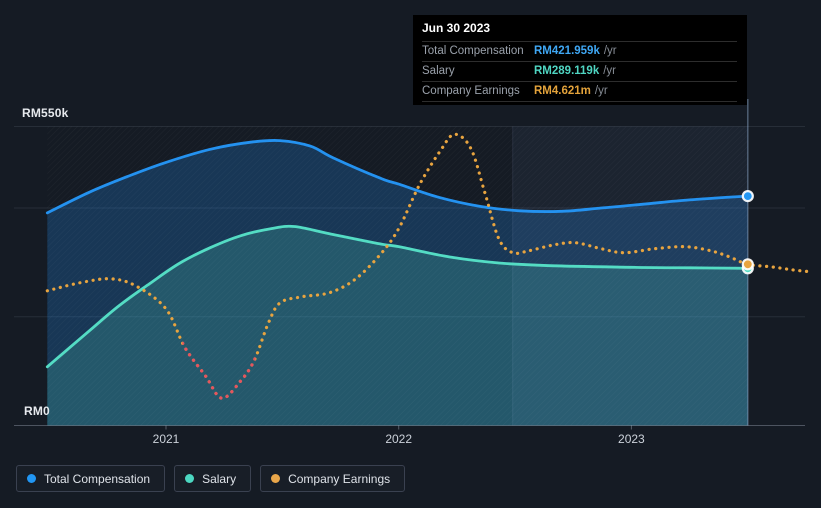 The width and height of the screenshot is (821, 508). I want to click on y-axis-max-label: RM550k, so click(45, 113).